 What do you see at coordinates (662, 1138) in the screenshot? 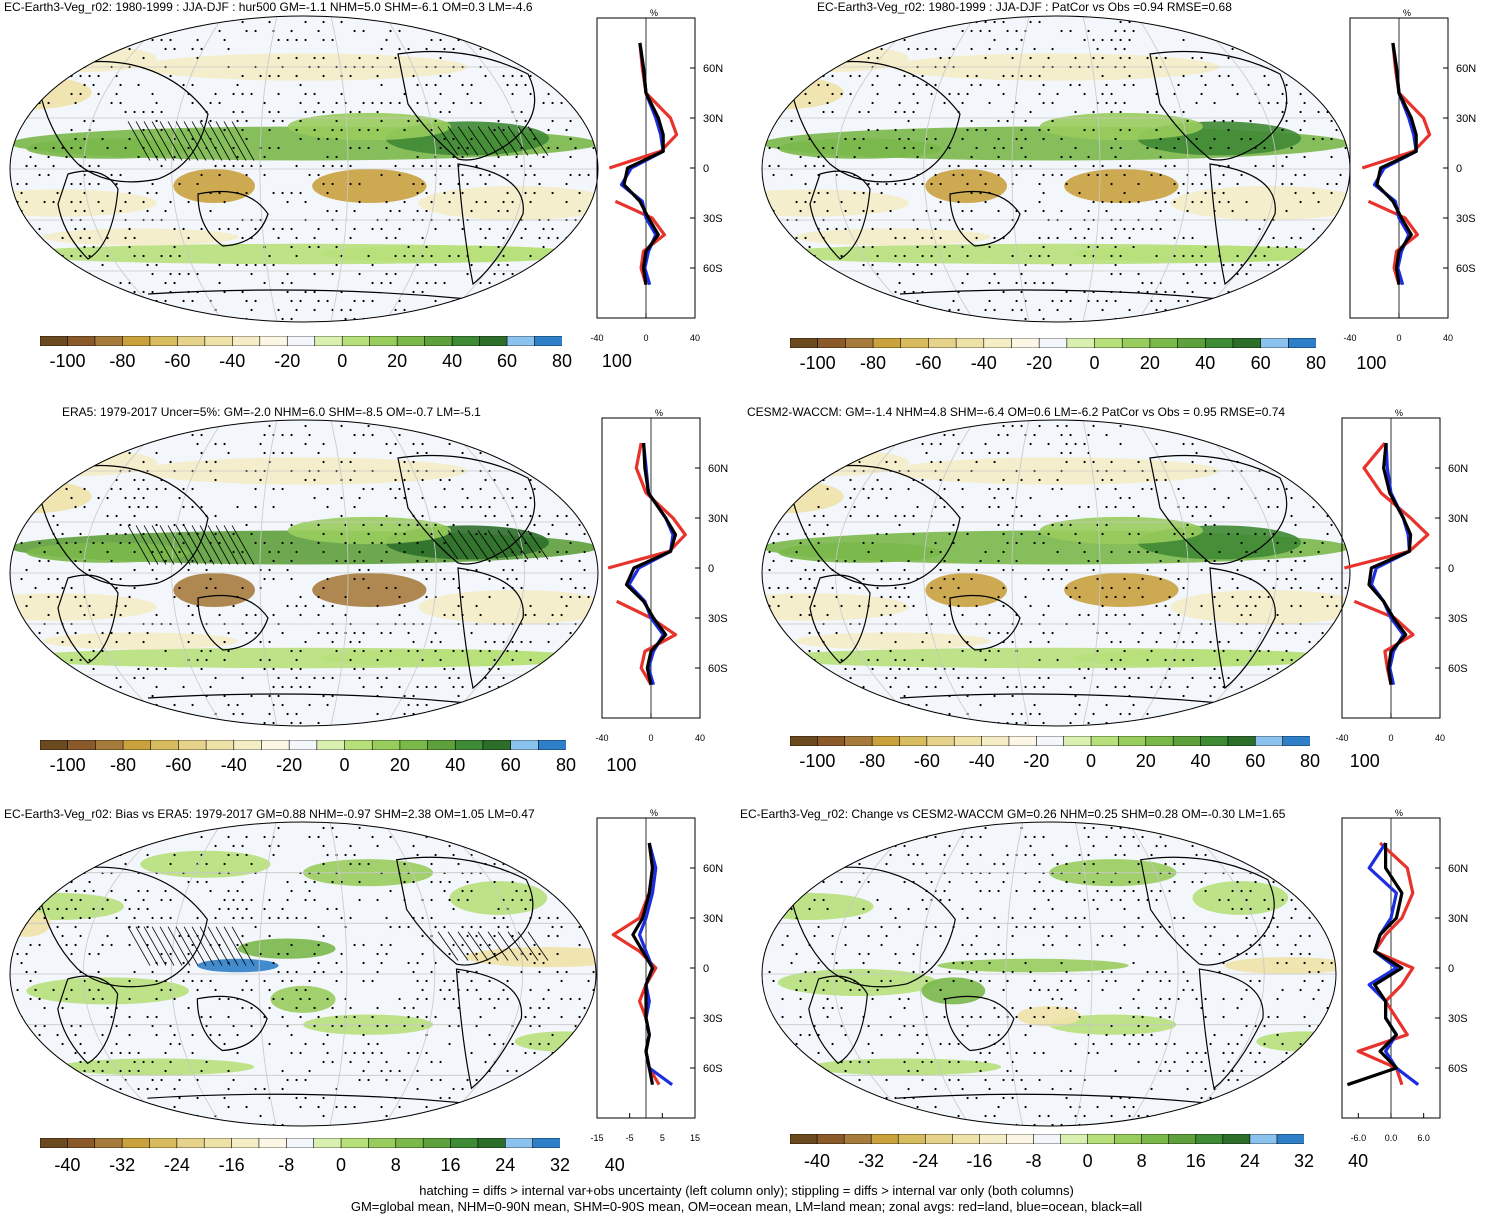
I see `x-tick-label: 5` at bounding box center [662, 1138].